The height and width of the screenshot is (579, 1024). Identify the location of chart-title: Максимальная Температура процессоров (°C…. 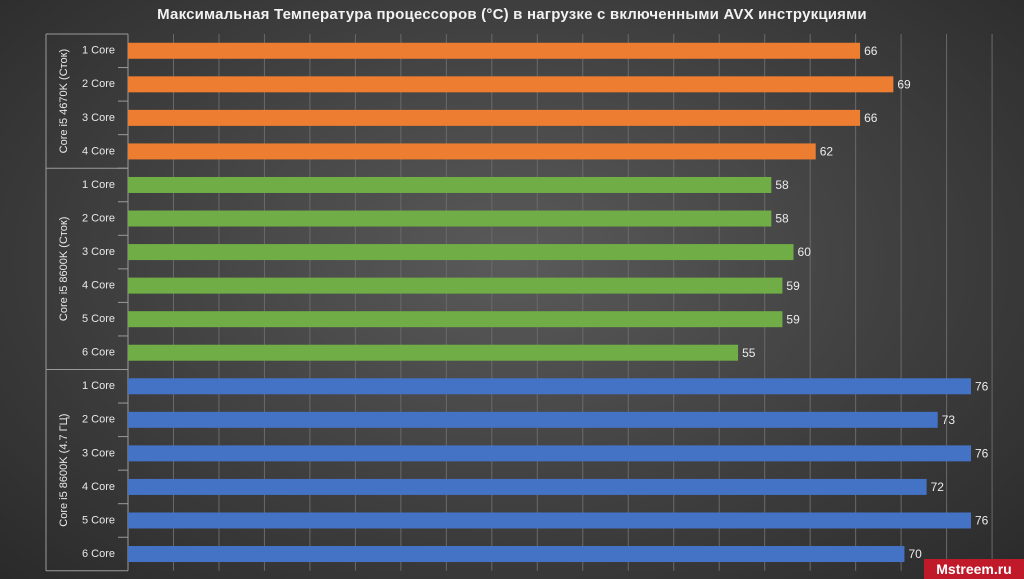
(512, 14).